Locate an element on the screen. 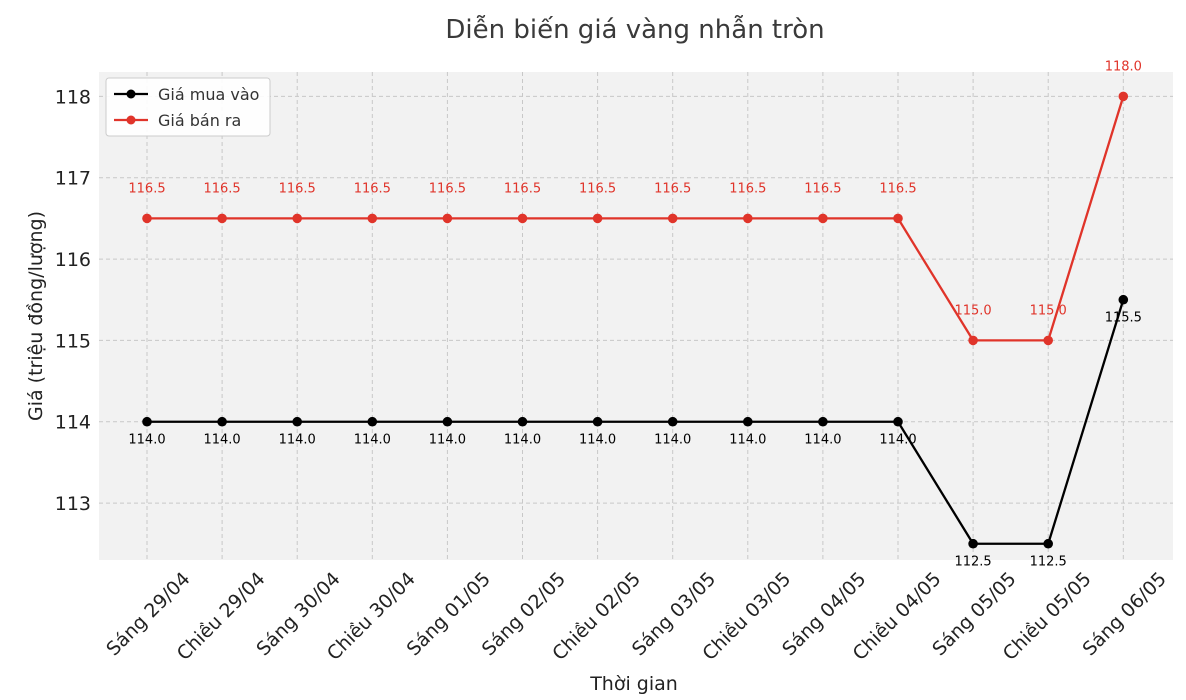 This screenshot has width=1186, height=700. y-tick-label: 118 is located at coordinates (73, 97).